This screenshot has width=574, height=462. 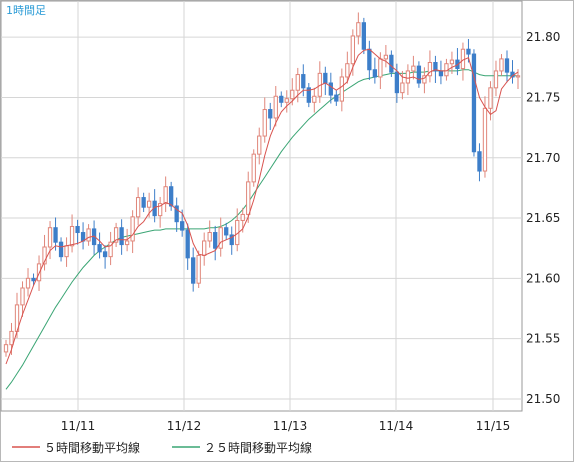 I want to click on y-tick-label: 21.55, so click(x=543, y=339).